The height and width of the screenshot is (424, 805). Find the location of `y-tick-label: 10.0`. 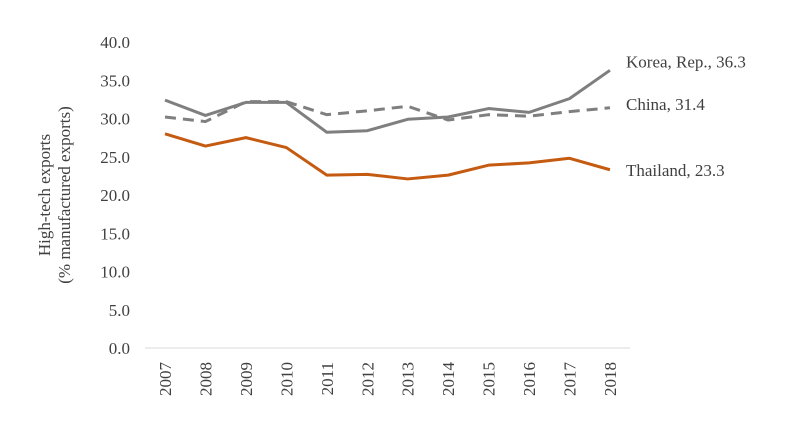

y-tick-label: 10.0 is located at coordinates (115, 272).